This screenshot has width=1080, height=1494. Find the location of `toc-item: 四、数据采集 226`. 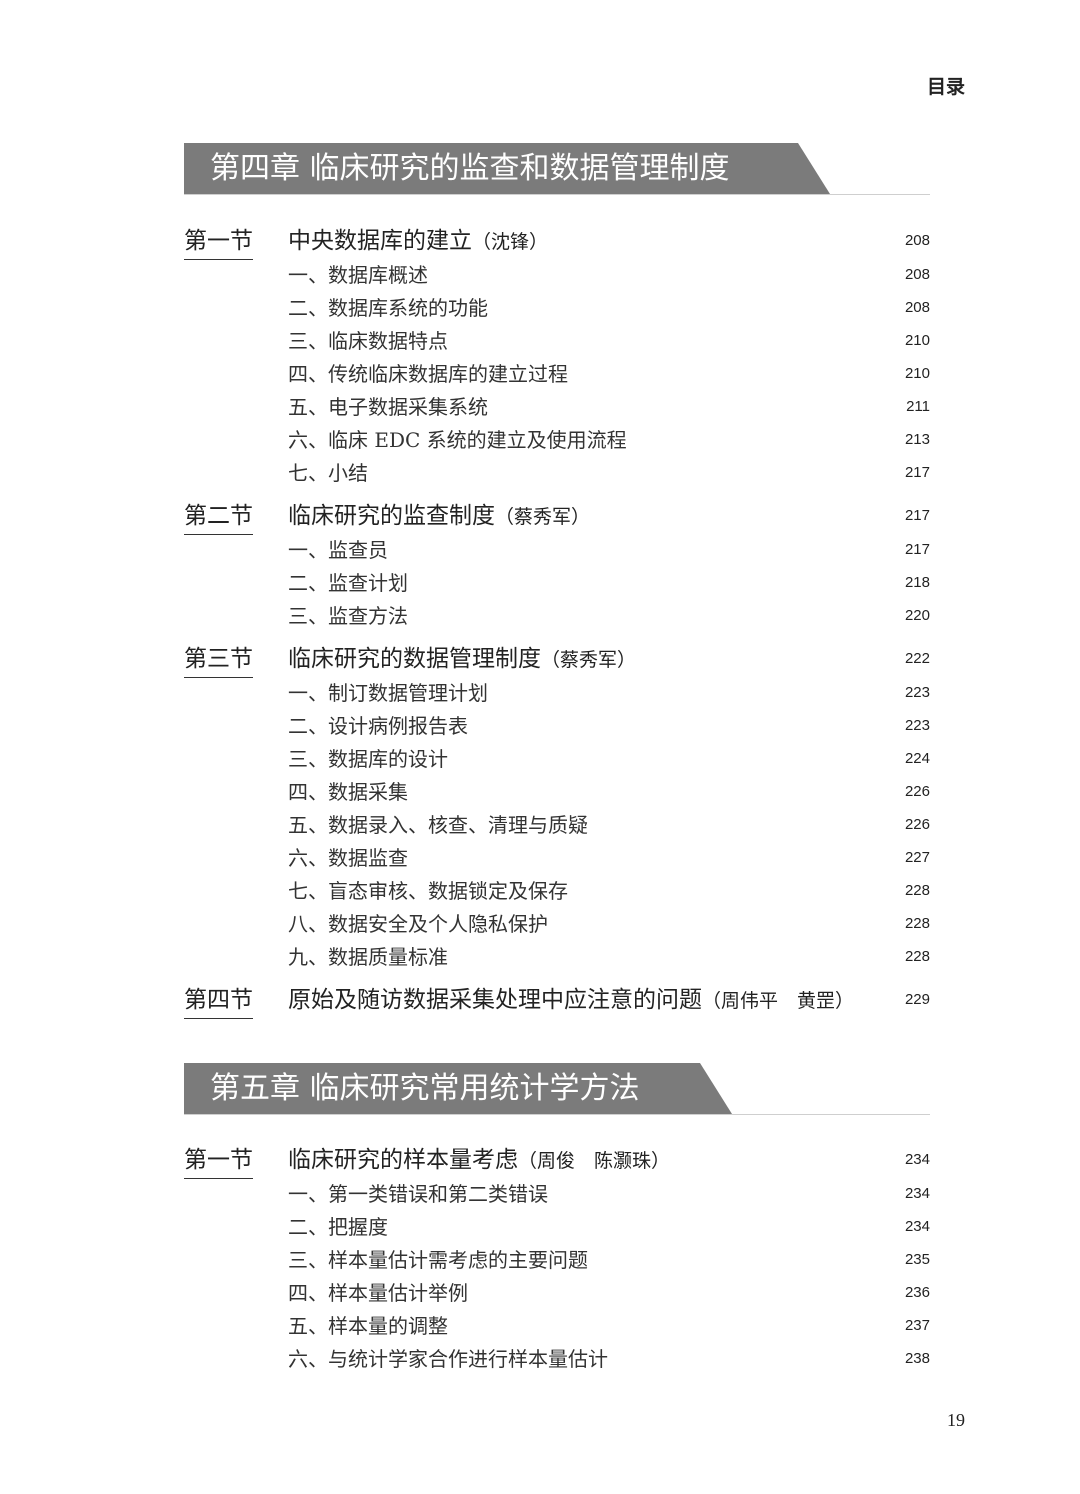

toc-item: 四、数据采集 226 is located at coordinates (557, 792).